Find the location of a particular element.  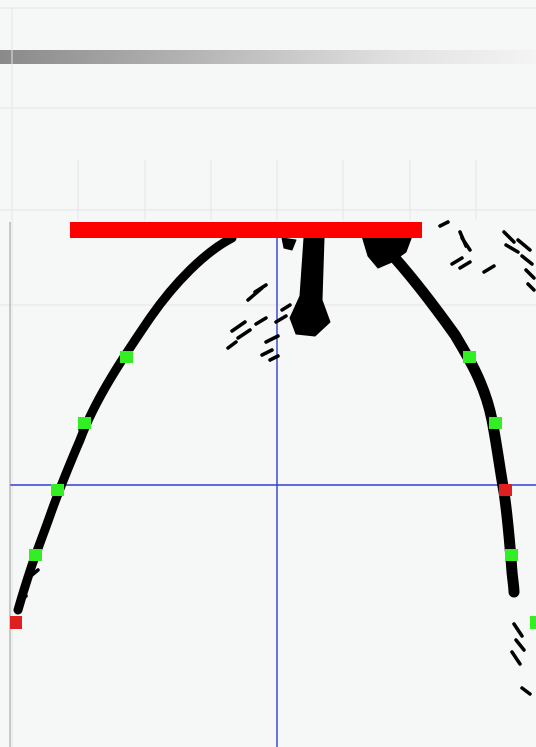

right-edge-curve is located at coordinates (448, 418).